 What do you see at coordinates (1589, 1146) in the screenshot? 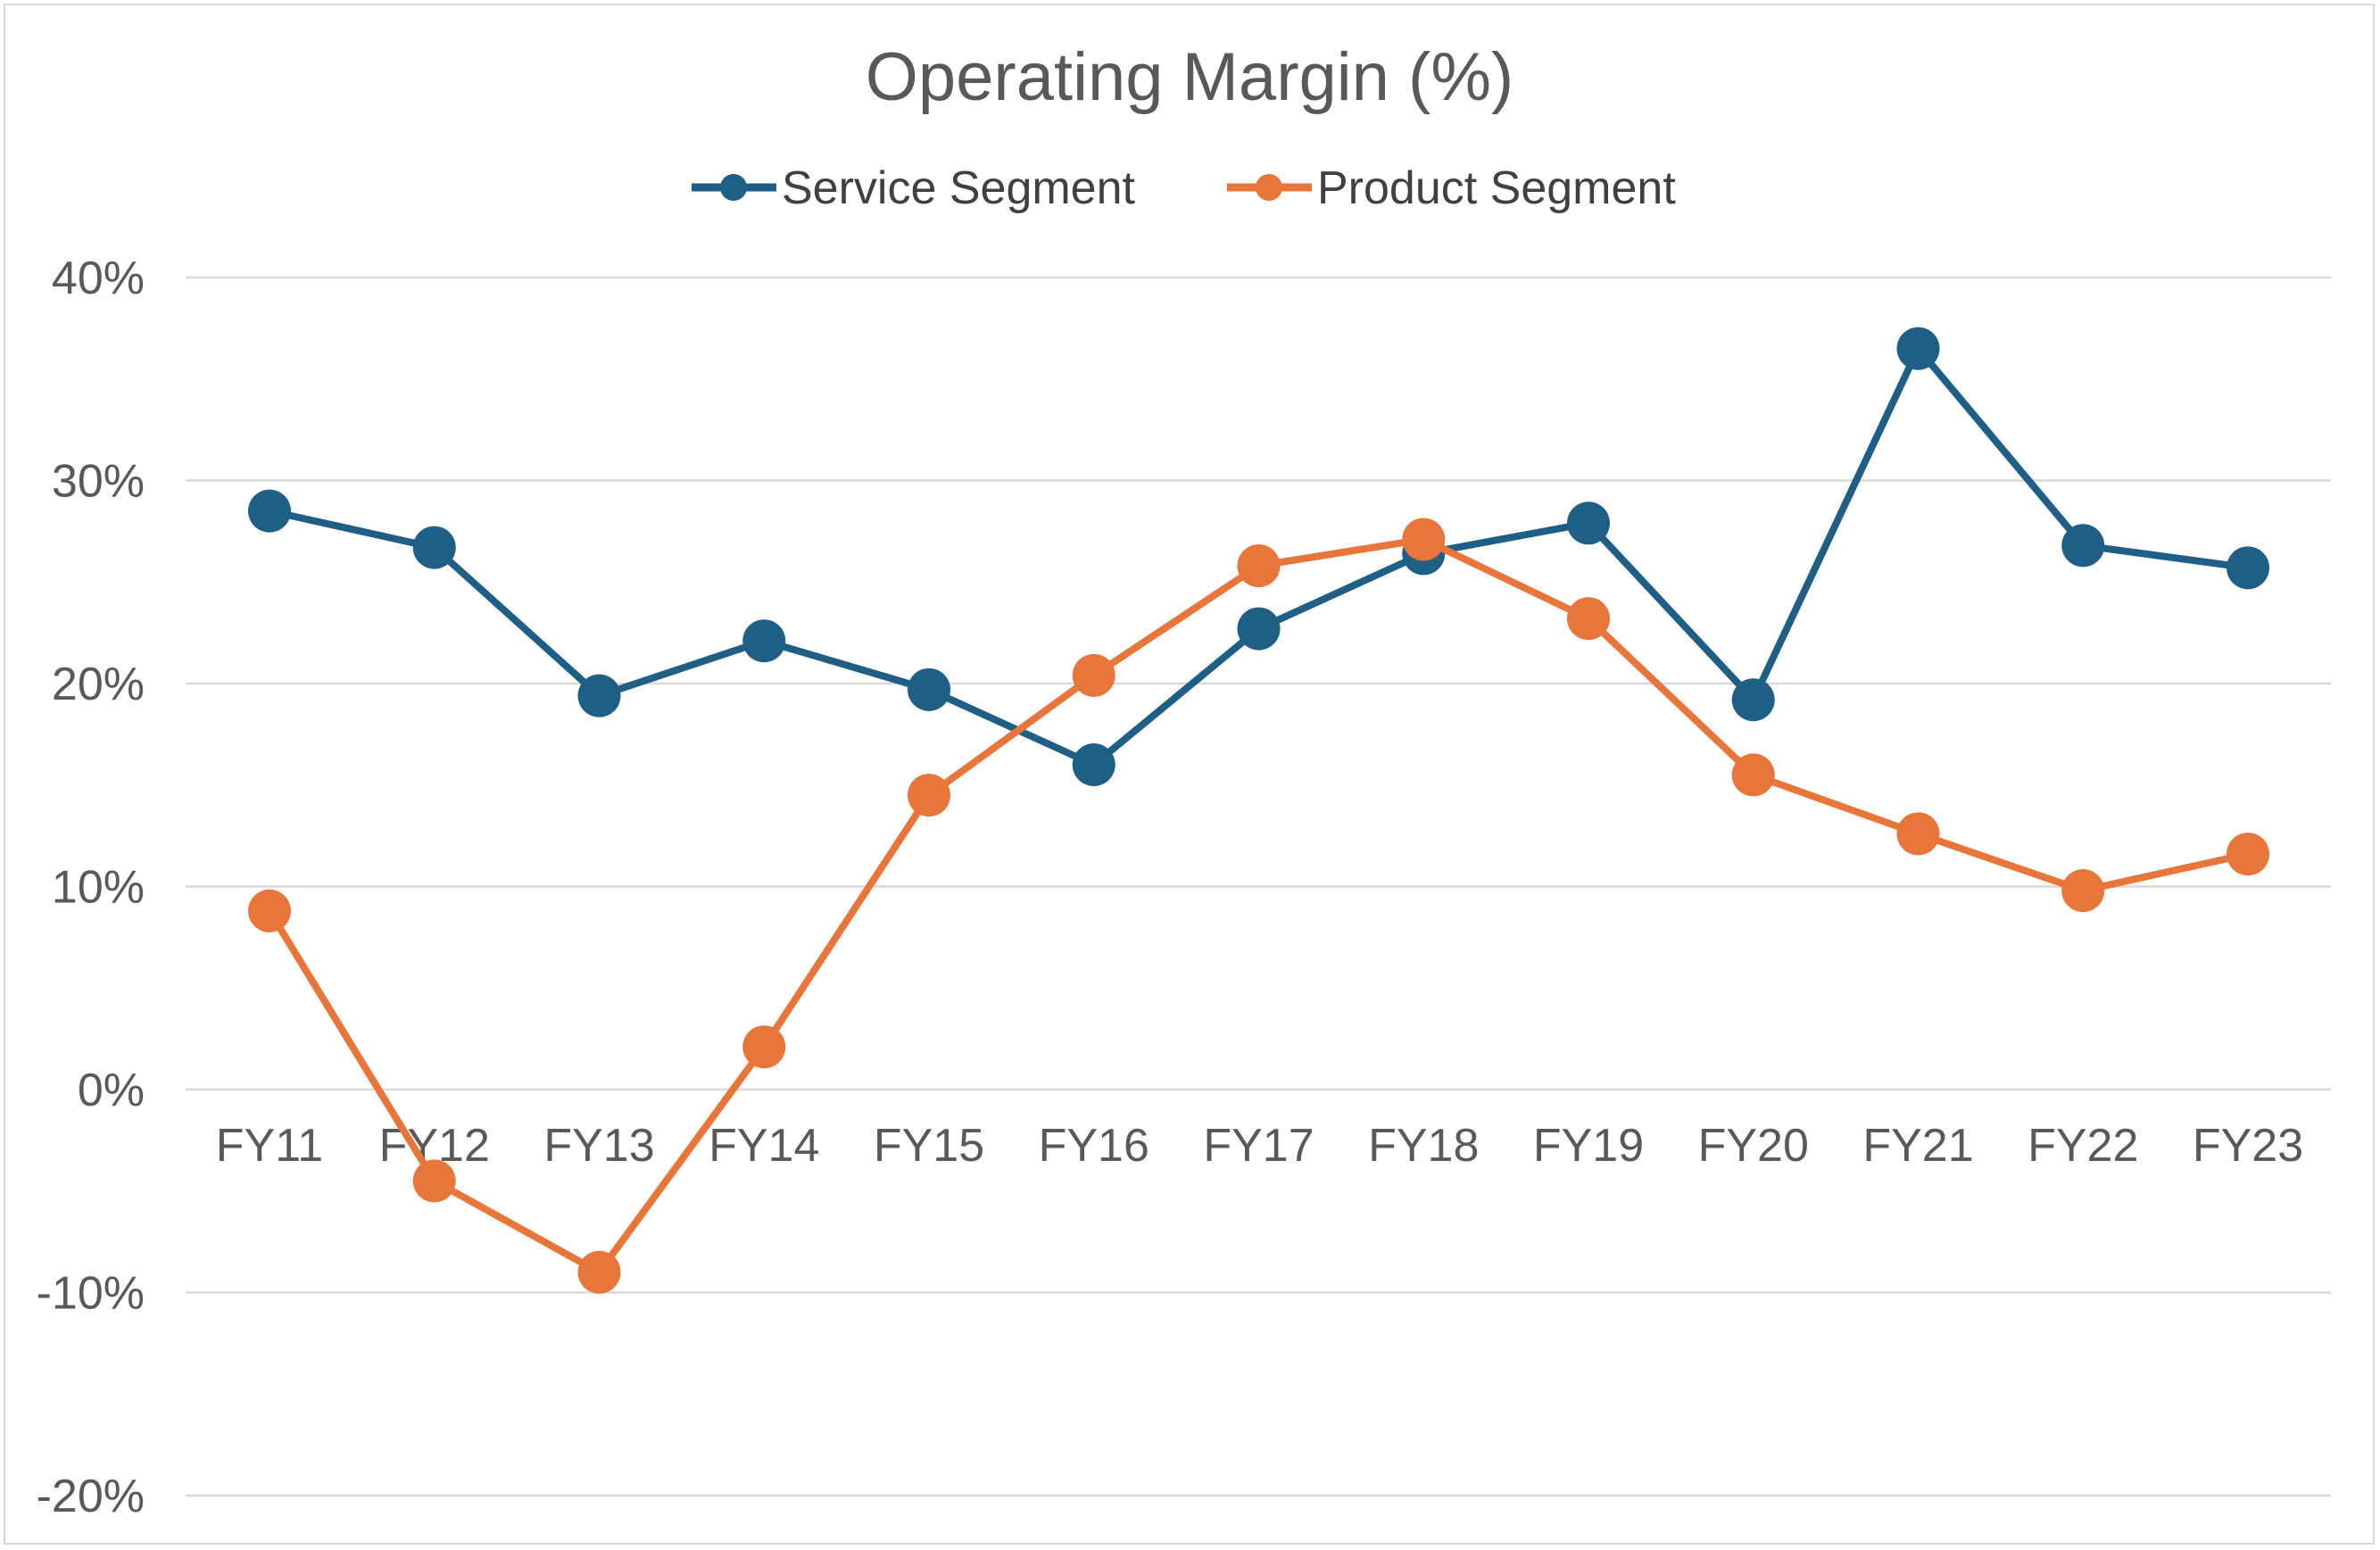
I see `x-tick-label: FY19` at bounding box center [1589, 1146].